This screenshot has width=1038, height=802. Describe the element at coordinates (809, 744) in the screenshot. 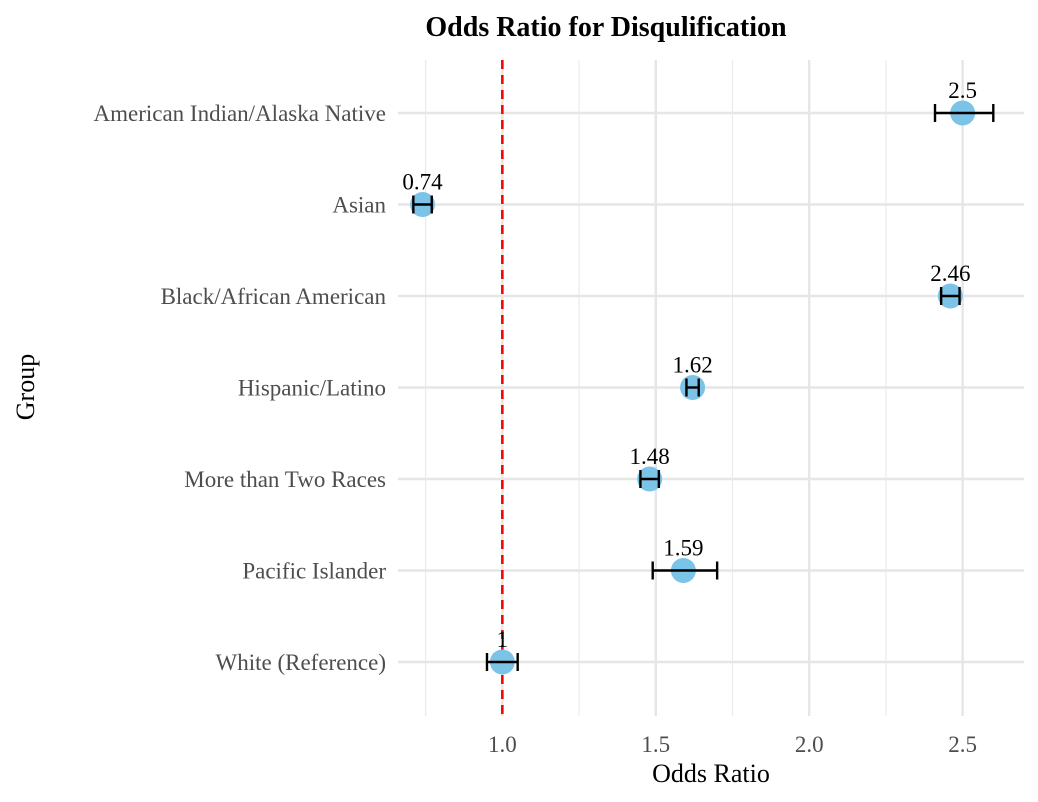

I see `x-tick-label: 2.0` at that location.